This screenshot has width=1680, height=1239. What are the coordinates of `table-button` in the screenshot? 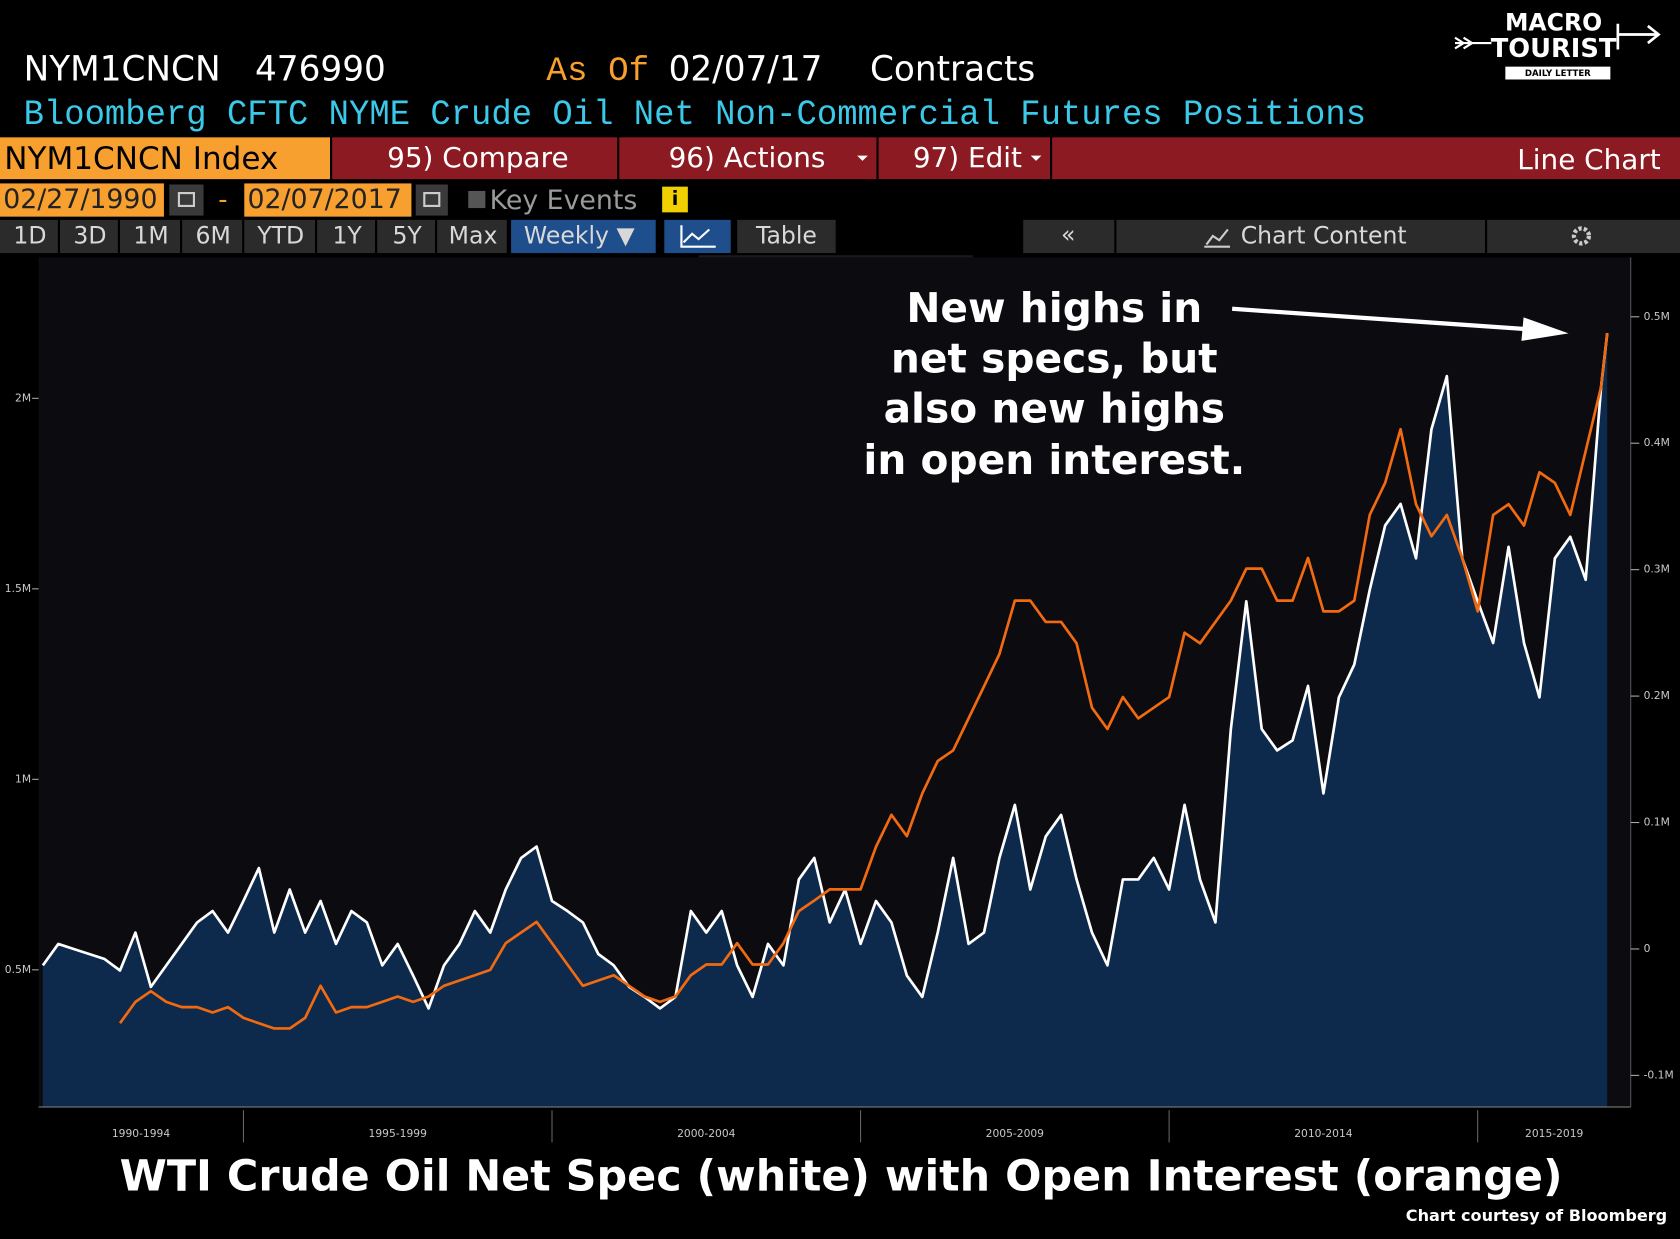 It's located at (786, 236).